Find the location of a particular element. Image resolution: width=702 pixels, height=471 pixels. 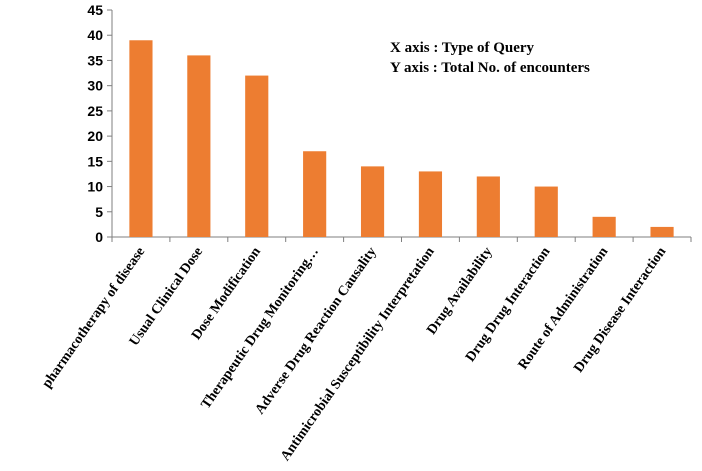

y-tick-label: 0 is located at coordinates (99, 237).